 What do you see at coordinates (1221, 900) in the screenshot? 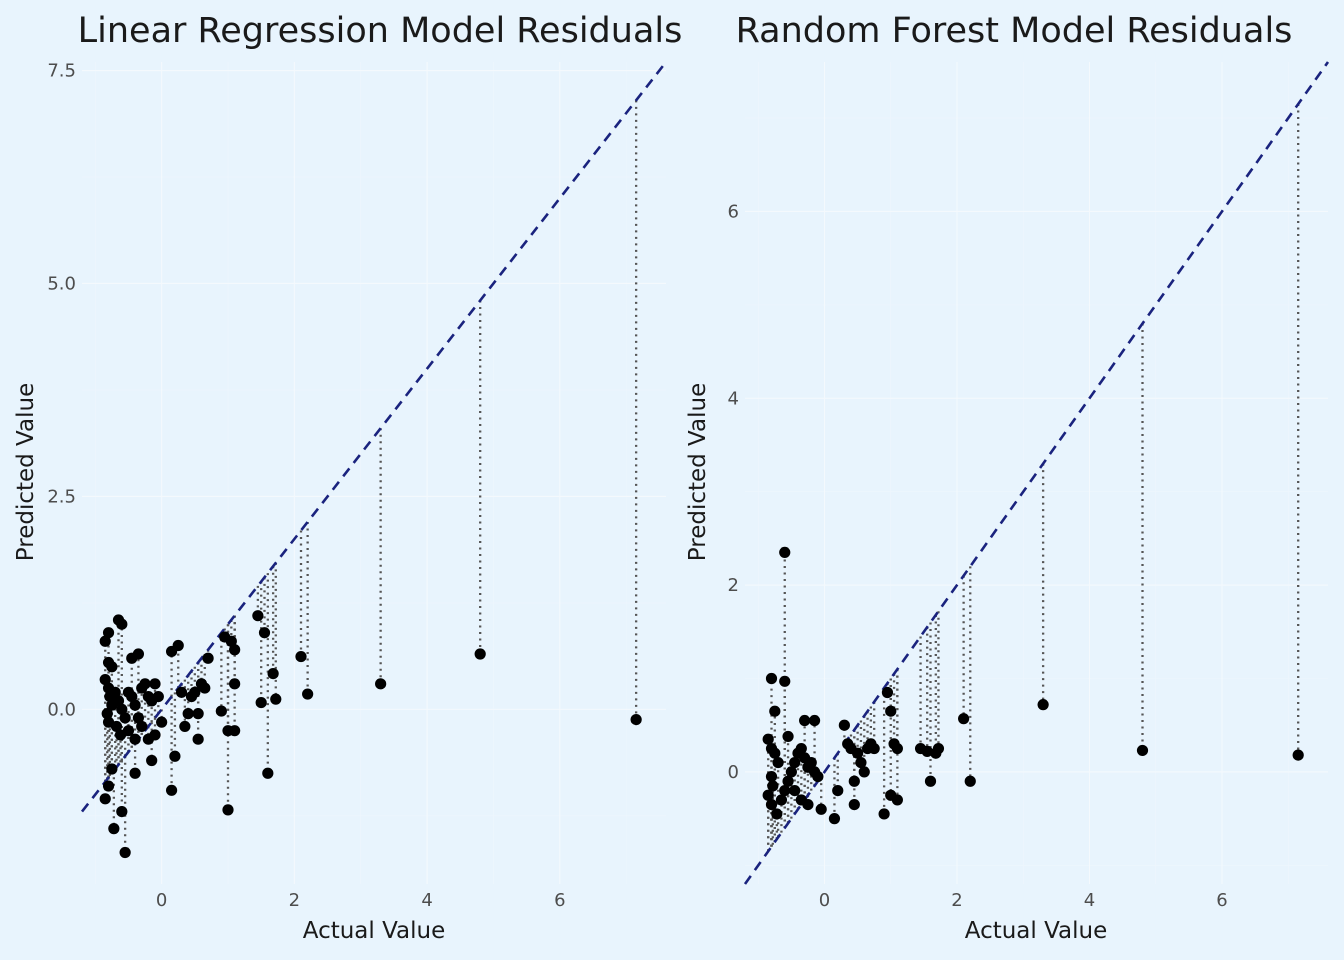
I see `x-tick-label: 6` at bounding box center [1221, 900].